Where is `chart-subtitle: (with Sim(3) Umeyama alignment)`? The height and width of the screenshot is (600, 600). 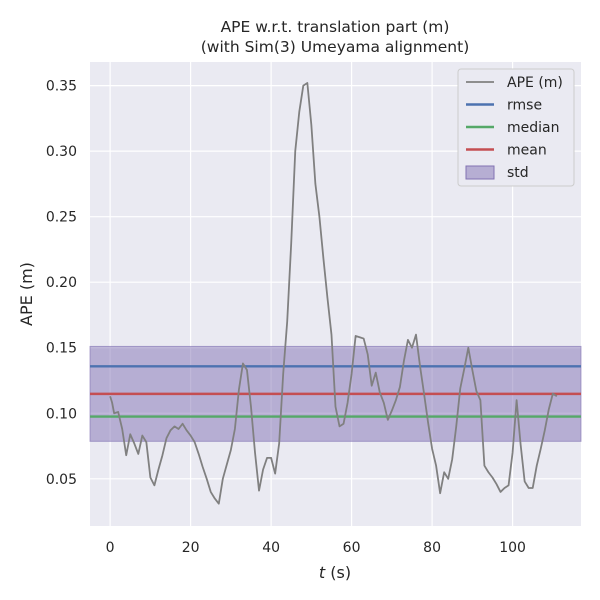 chart-subtitle: (with Sim(3) Umeyama alignment) is located at coordinates (335, 47).